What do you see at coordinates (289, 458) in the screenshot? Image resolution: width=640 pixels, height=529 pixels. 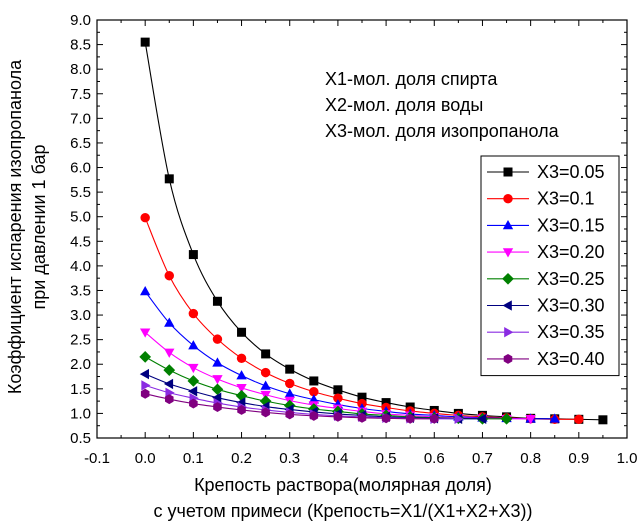 I see `x-tick-label: 0.3` at bounding box center [289, 458].